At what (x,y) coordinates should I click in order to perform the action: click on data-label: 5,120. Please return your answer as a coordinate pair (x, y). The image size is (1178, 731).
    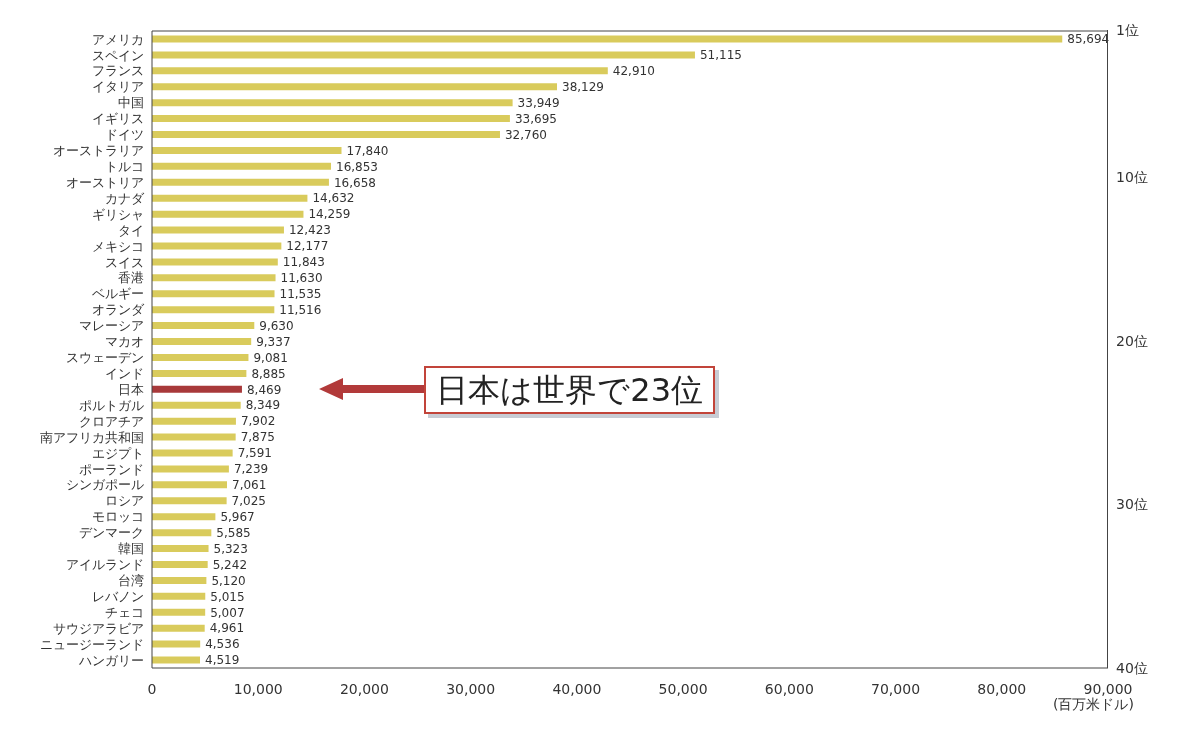
    Looking at the image, I should click on (228, 580).